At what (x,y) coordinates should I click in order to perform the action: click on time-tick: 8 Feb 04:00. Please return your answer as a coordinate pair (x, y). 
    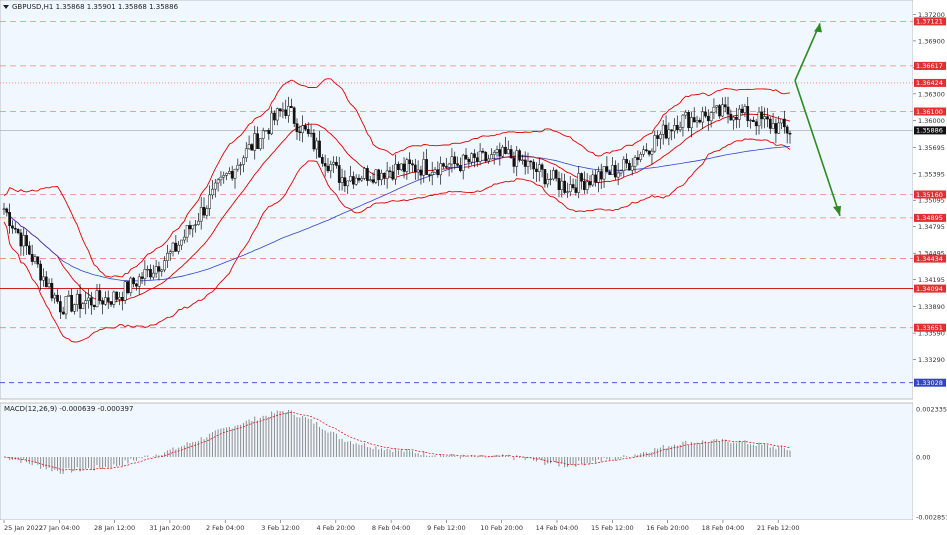
    Looking at the image, I should click on (391, 528).